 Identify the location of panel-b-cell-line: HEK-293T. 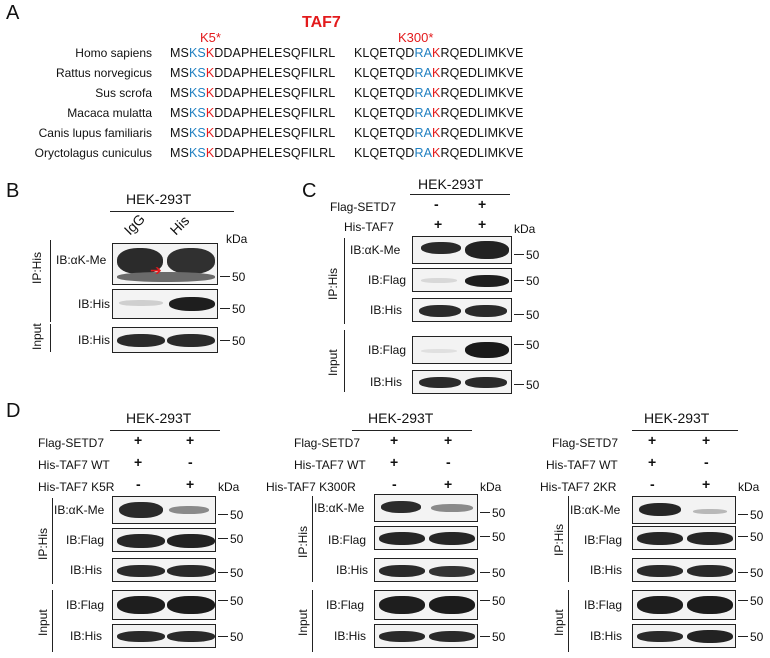
(159, 199).